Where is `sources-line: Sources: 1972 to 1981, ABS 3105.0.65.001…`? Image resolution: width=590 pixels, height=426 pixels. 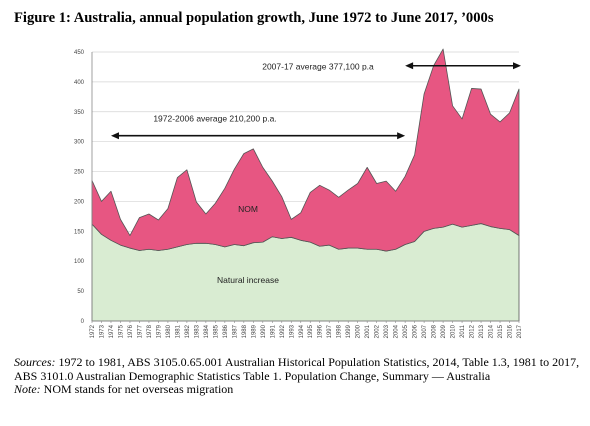
sources-line: Sources: 1972 to 1981, ABS 3105.0.65.001… is located at coordinates (297, 369).